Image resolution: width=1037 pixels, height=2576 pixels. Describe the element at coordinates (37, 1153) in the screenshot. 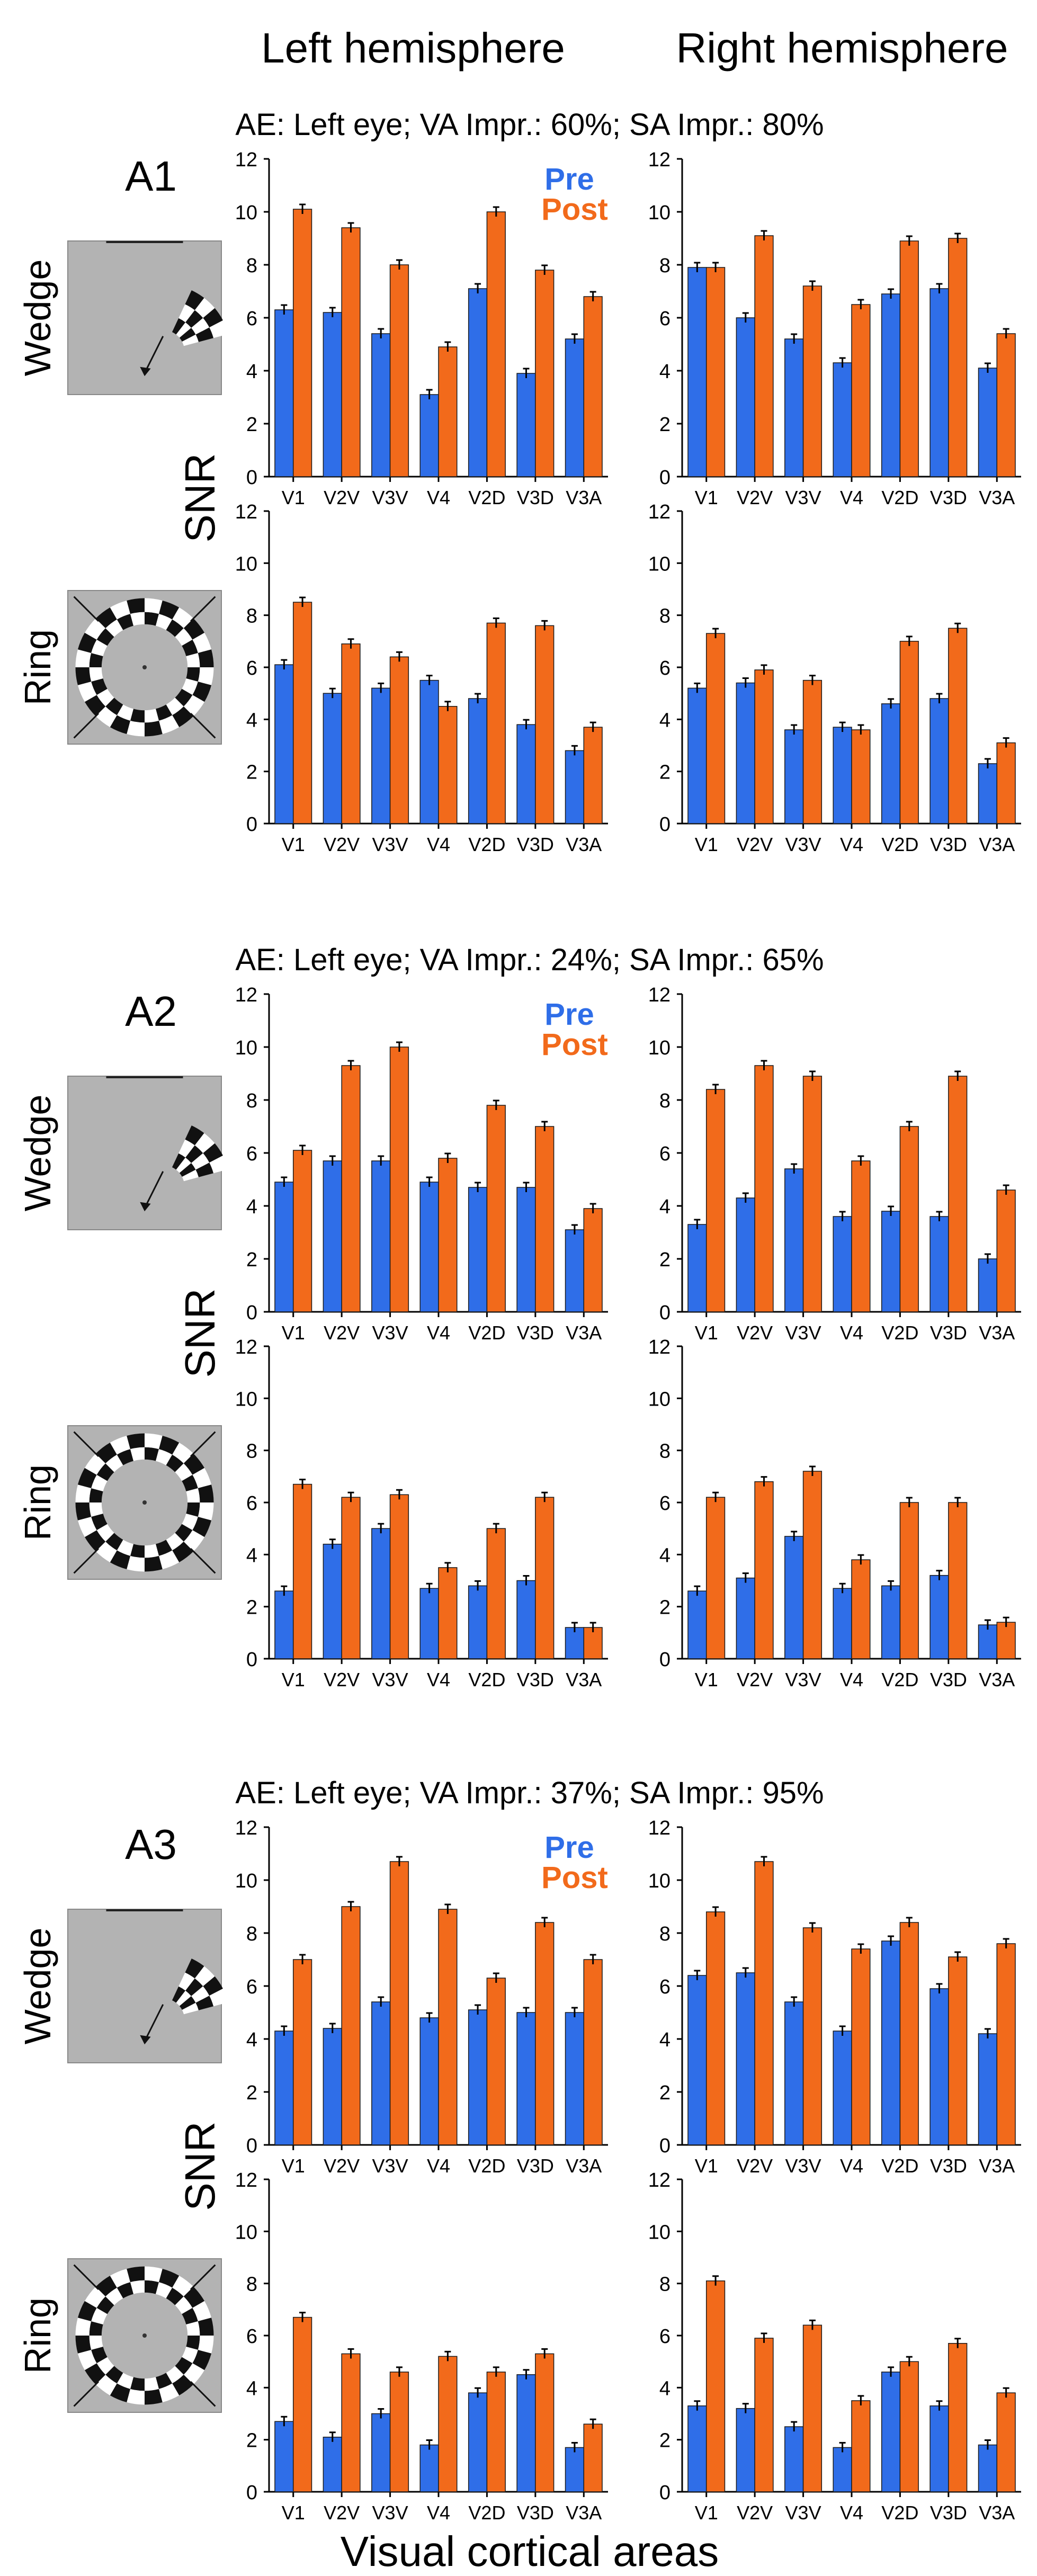

I see `row-label-wedge: Wedge` at that location.